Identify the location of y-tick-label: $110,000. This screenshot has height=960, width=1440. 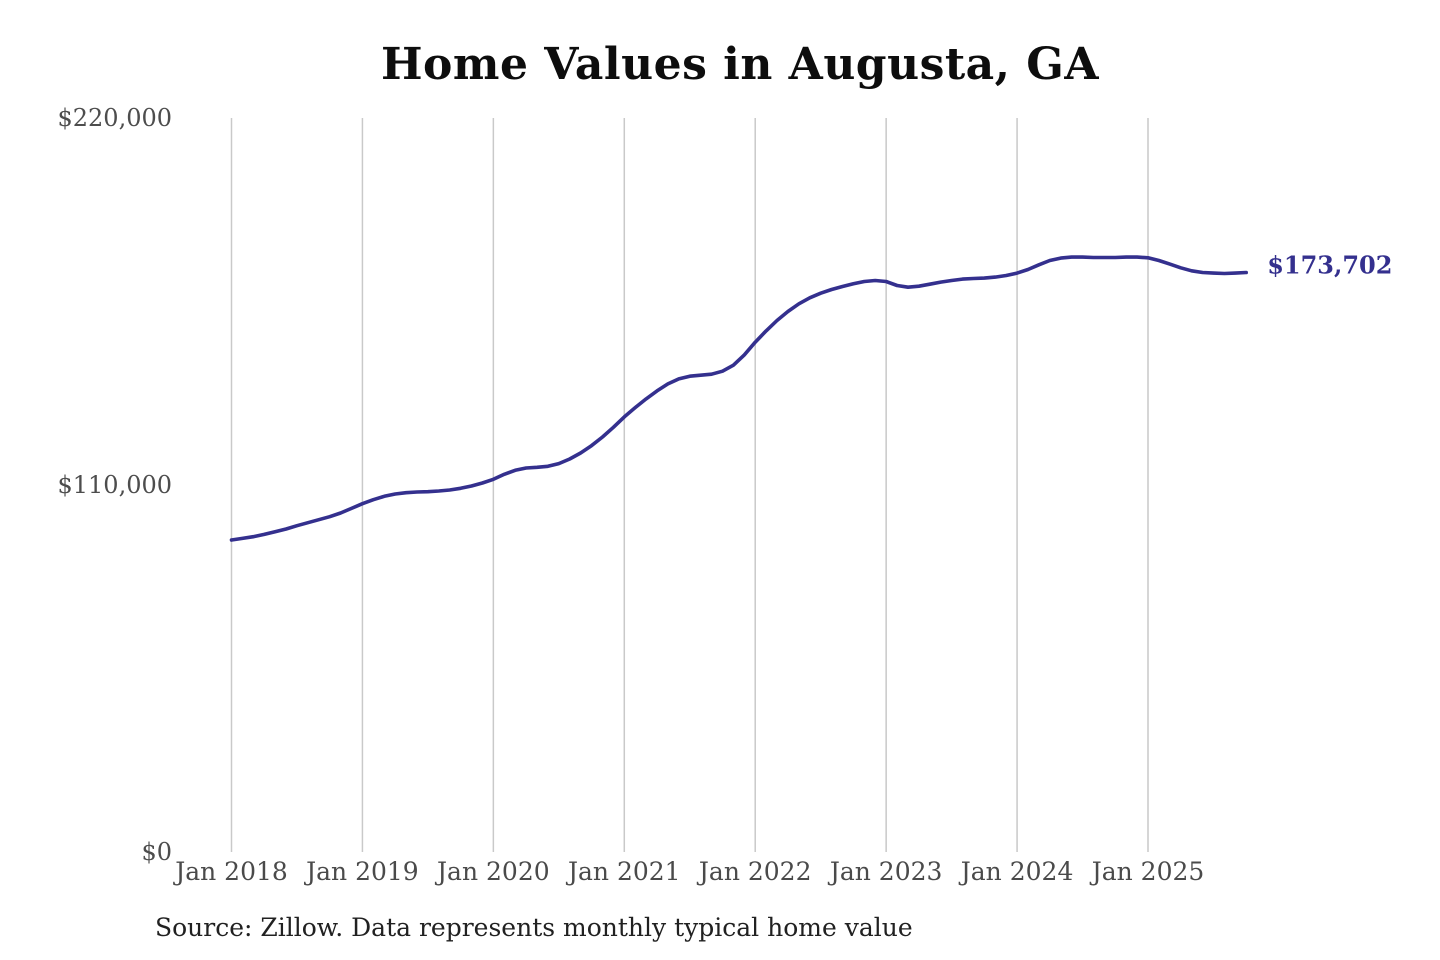
(114, 485).